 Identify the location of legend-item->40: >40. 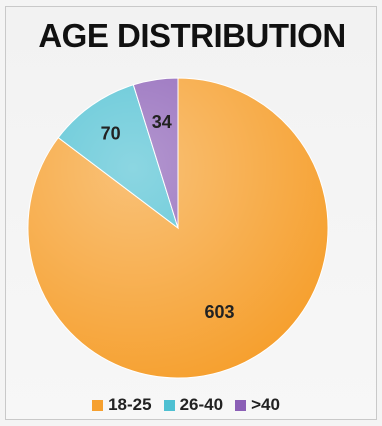
(257, 405).